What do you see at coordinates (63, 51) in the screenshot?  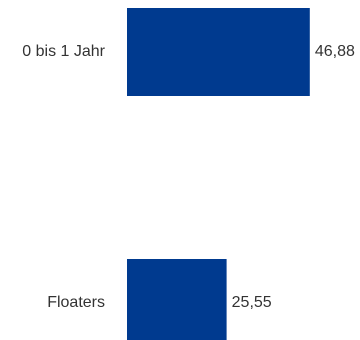 I see `category-label-1: 0 bis 1 Jahr` at bounding box center [63, 51].